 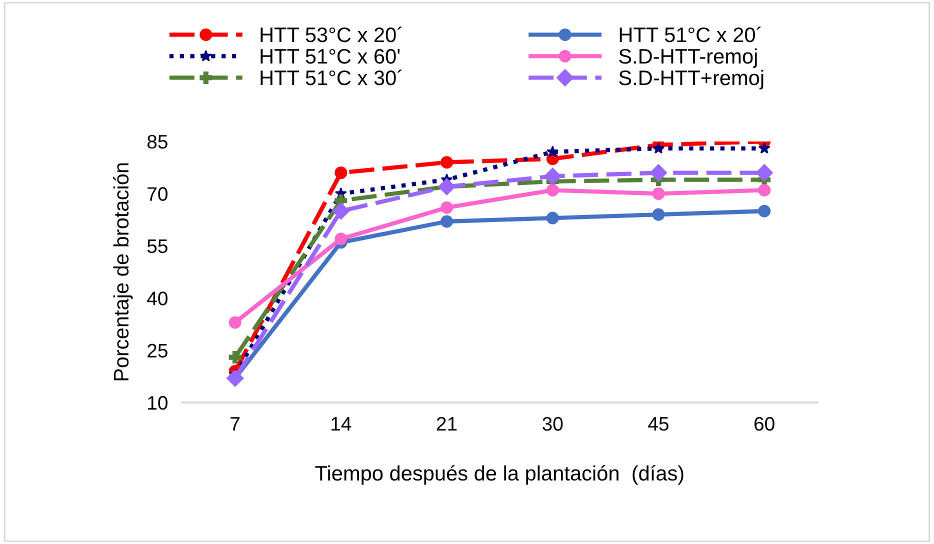 I want to click on y-tick-label: 85, so click(x=157, y=141).